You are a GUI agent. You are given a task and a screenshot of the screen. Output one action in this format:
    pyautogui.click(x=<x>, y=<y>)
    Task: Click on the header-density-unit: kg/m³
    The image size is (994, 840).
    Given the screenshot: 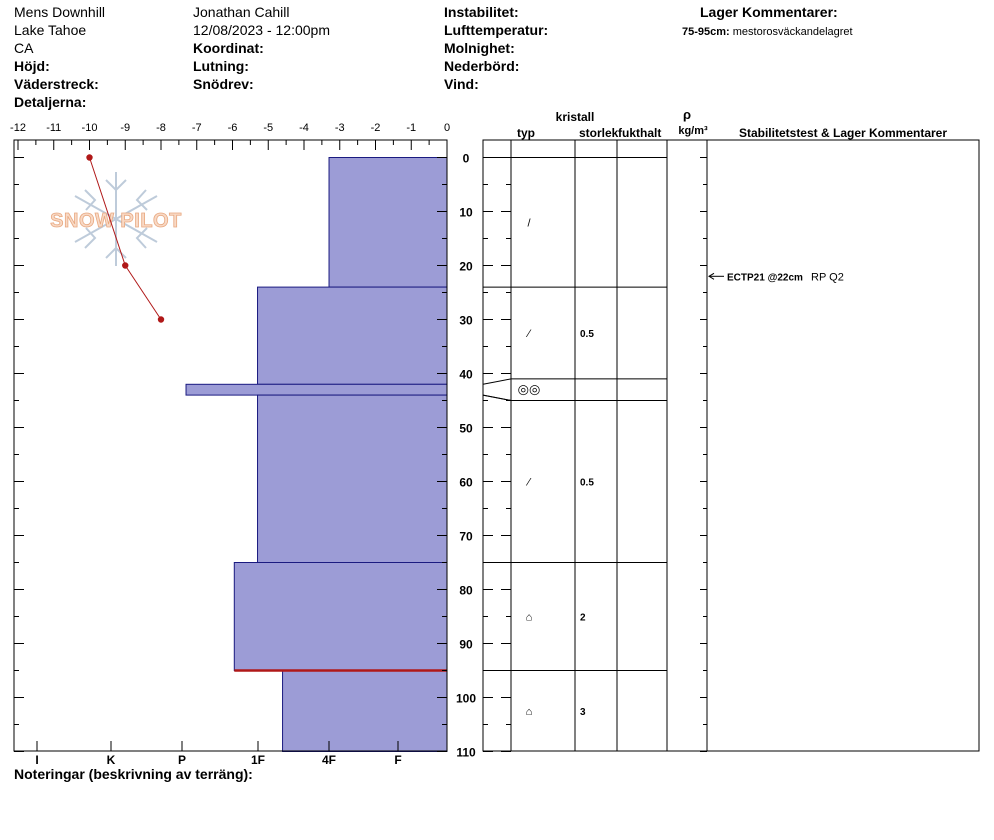 What is the action you would take?
    pyautogui.click(x=693, y=131)
    